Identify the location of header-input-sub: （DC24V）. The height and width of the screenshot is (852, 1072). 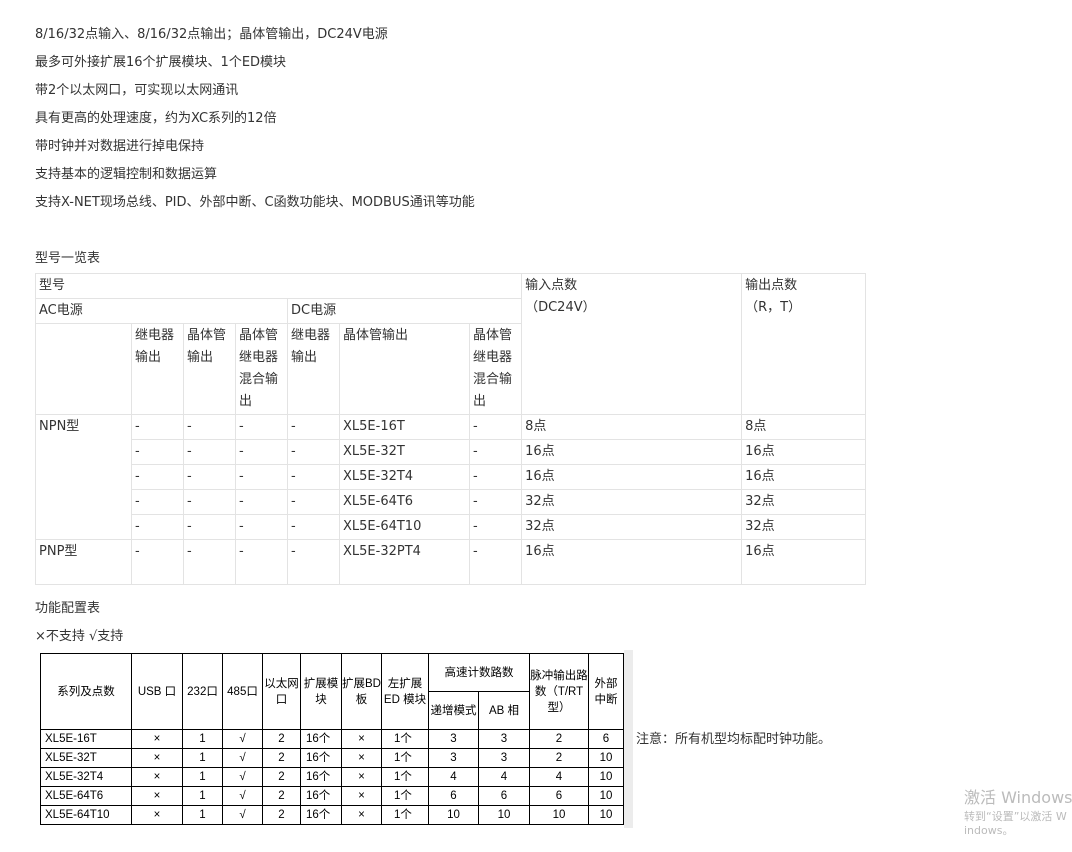
(560, 307).